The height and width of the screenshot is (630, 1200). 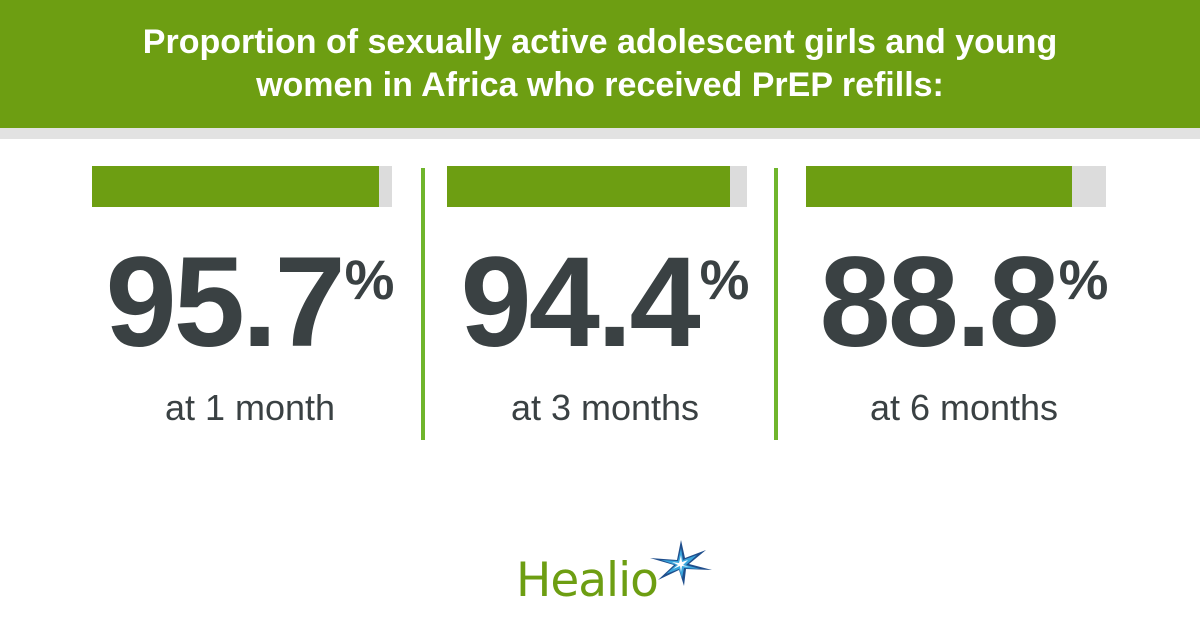 What do you see at coordinates (681, 563) in the screenshot?
I see `star-burst-icon` at bounding box center [681, 563].